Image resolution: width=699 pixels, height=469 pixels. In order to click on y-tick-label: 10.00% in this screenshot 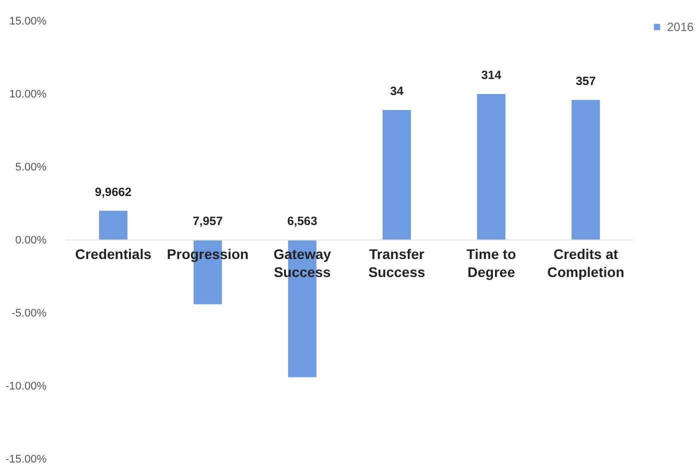, I will do `click(28, 94)`.